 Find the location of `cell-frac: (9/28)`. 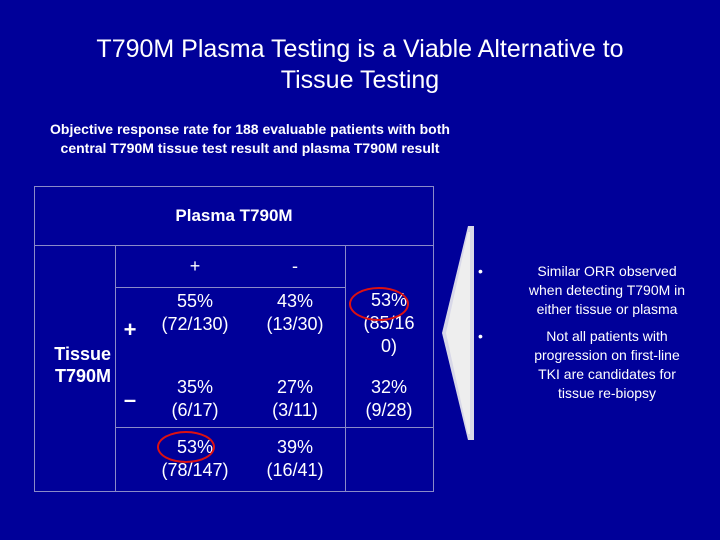

cell-frac: (9/28) is located at coordinates (389, 410).